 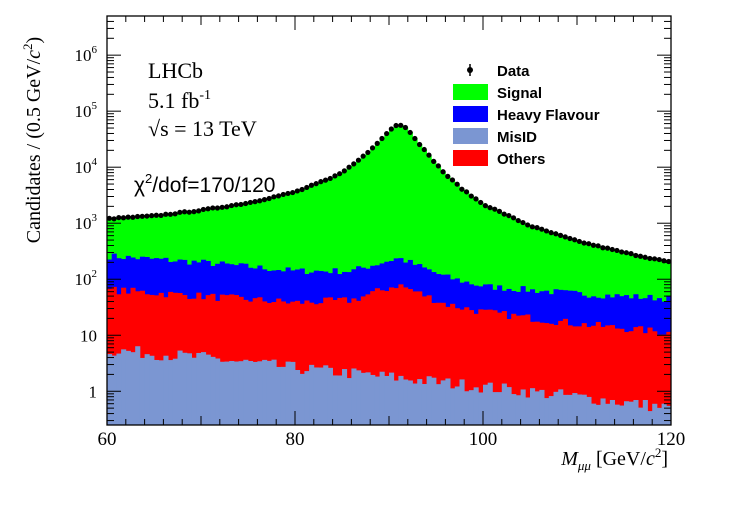 What do you see at coordinates (470, 92) in the screenshot?
I see `legend-swatch` at bounding box center [470, 92].